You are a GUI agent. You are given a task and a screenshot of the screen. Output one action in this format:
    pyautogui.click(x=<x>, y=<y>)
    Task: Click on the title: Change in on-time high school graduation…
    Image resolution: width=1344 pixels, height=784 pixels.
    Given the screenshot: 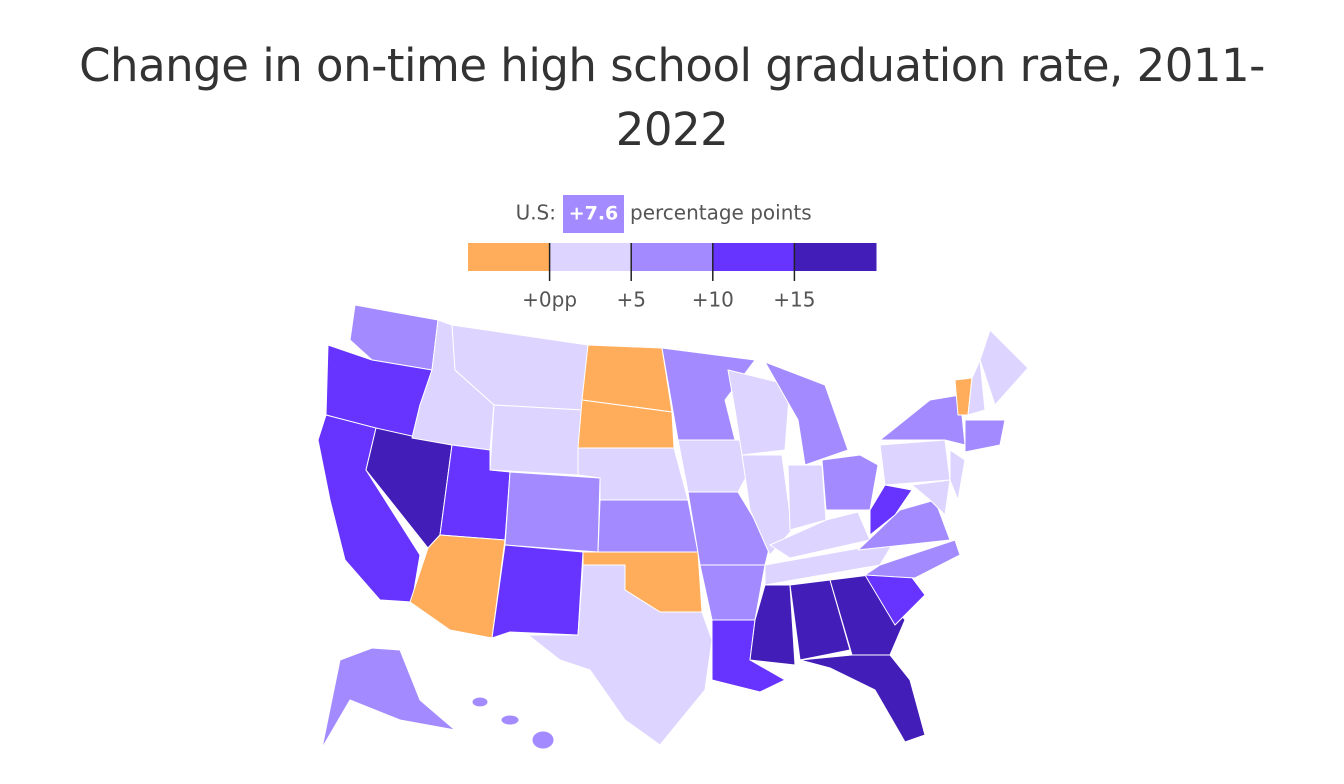 What is the action you would take?
    pyautogui.click(x=672, y=97)
    